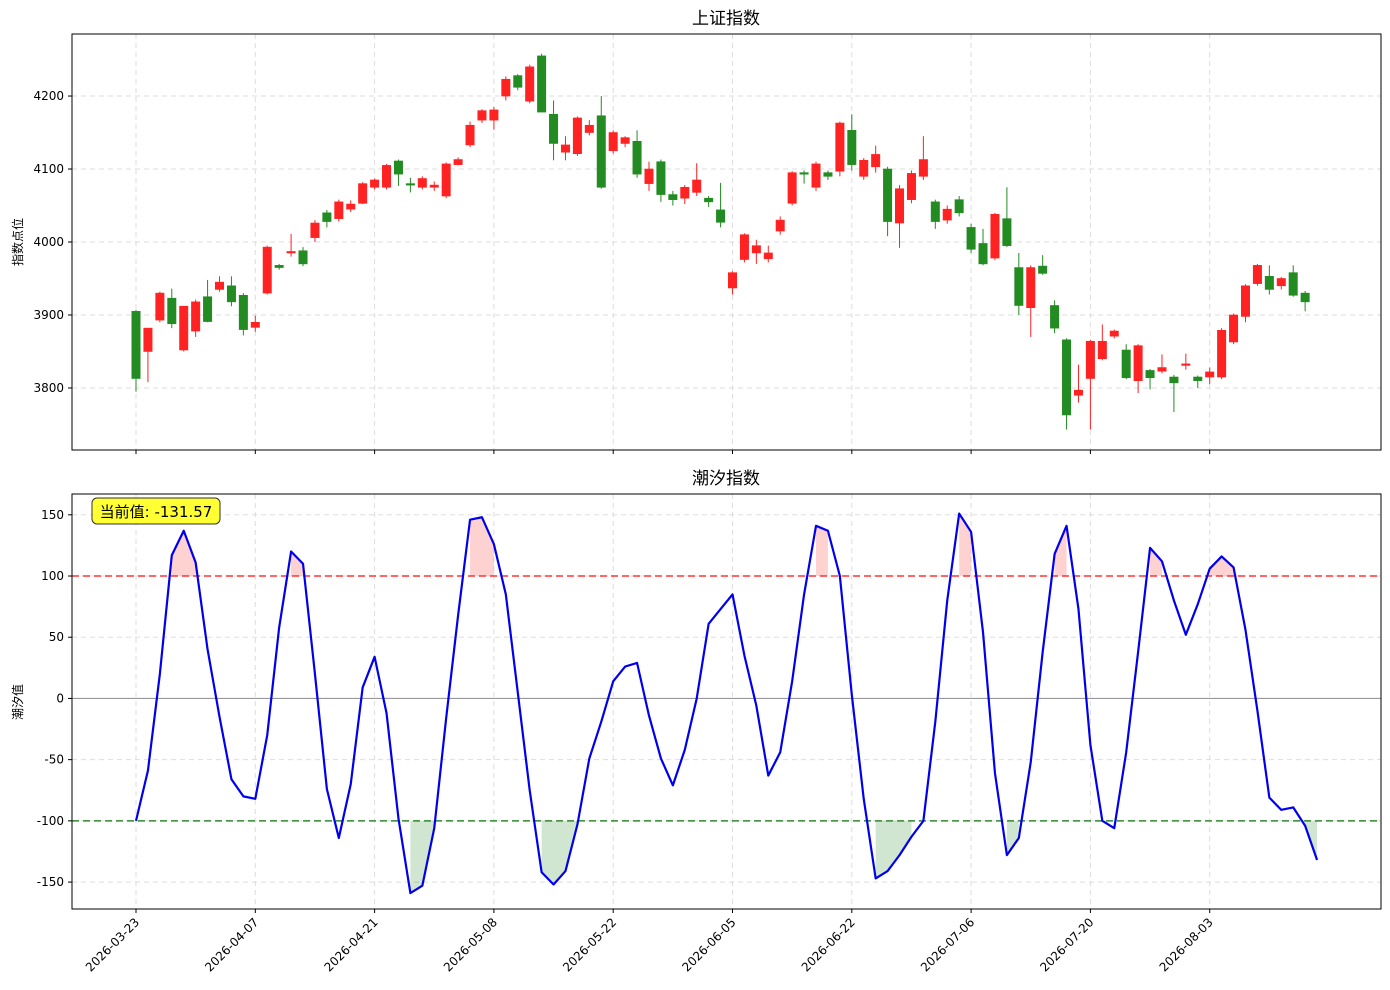 The image size is (1390, 990). What do you see at coordinates (54, 760) in the screenshot?
I see `tide-y-tick-label: -50` at bounding box center [54, 760].